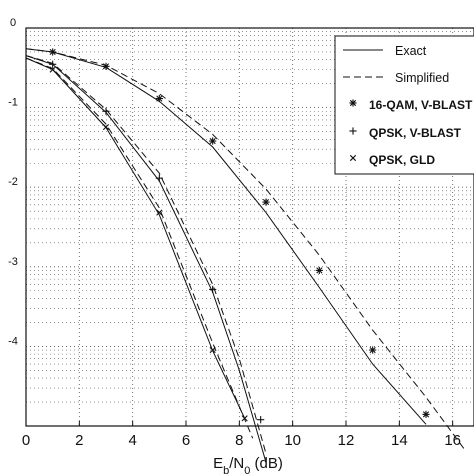  Describe the element at coordinates (346, 440) in the screenshot. I see `x-tick-label: 12` at that location.